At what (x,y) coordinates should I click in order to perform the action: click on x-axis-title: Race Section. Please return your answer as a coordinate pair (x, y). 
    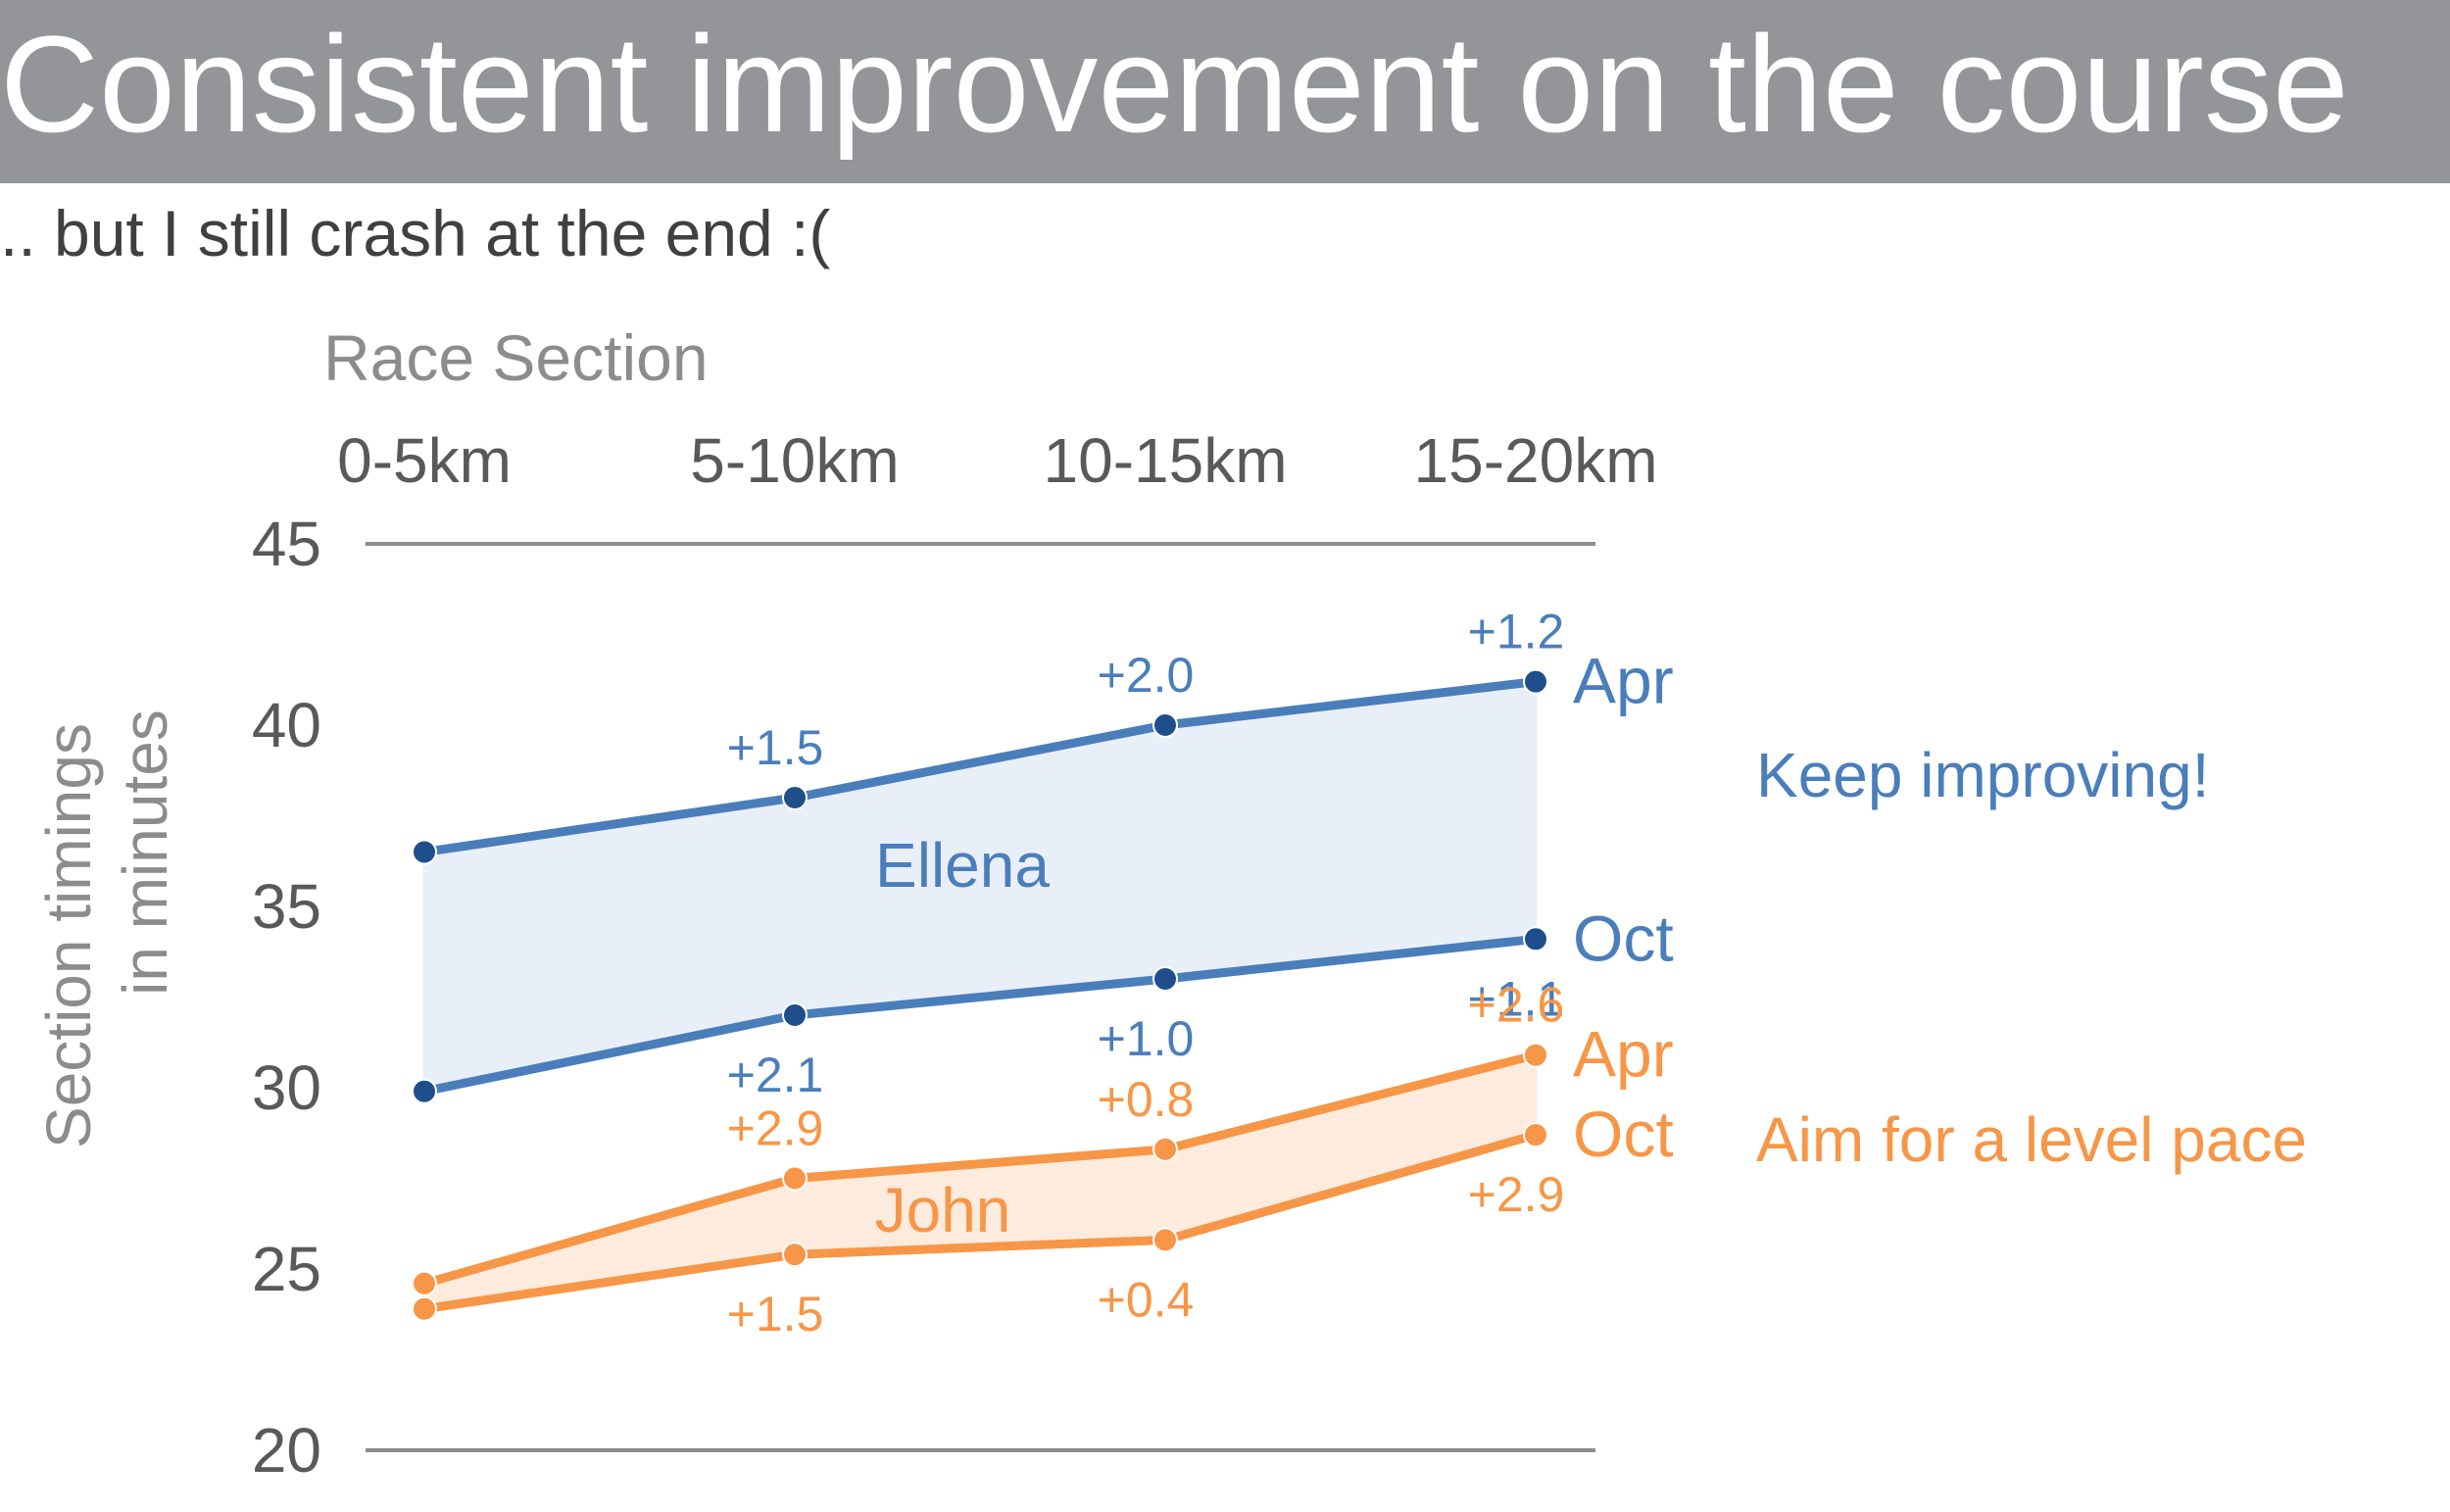
    Looking at the image, I should click on (516, 357).